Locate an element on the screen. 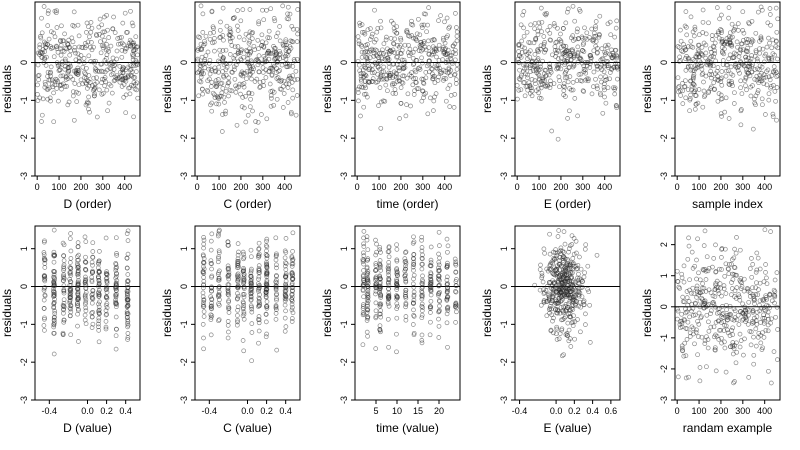 This screenshot has width=800, height=450. x-tick-label: 400 is located at coordinates (444, 187).